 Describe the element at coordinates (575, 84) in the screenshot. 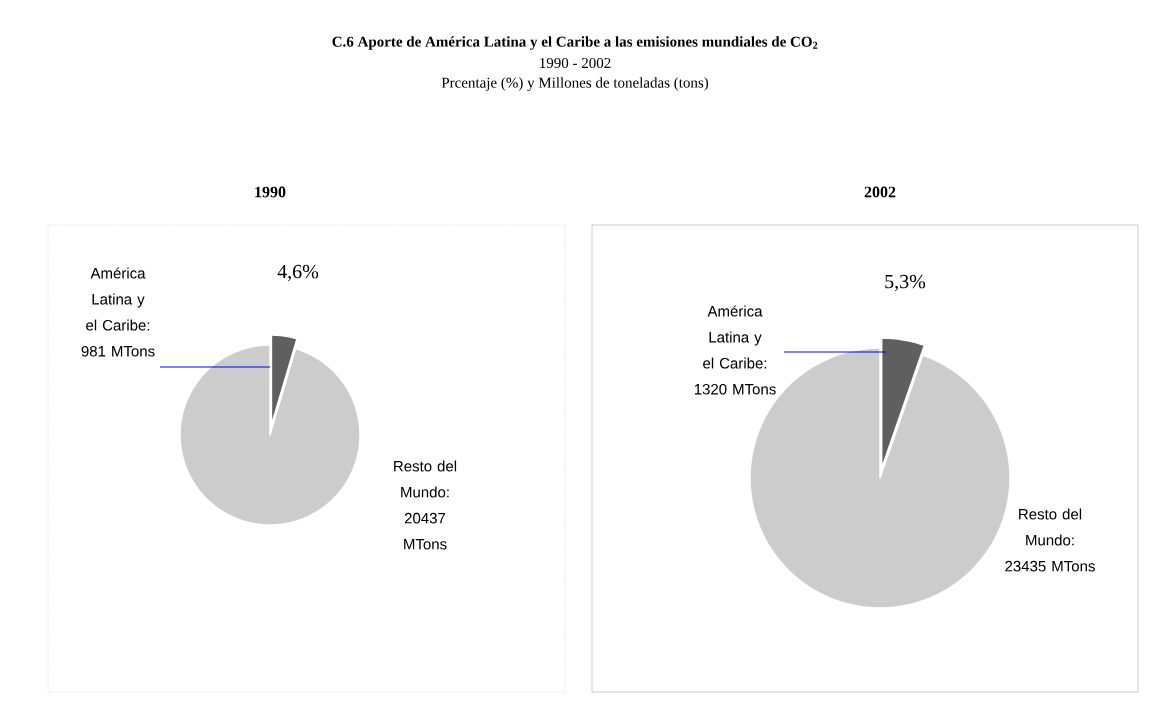

I see `text: Prcentaje (%) y Millones de toneladas (tons)` at that location.